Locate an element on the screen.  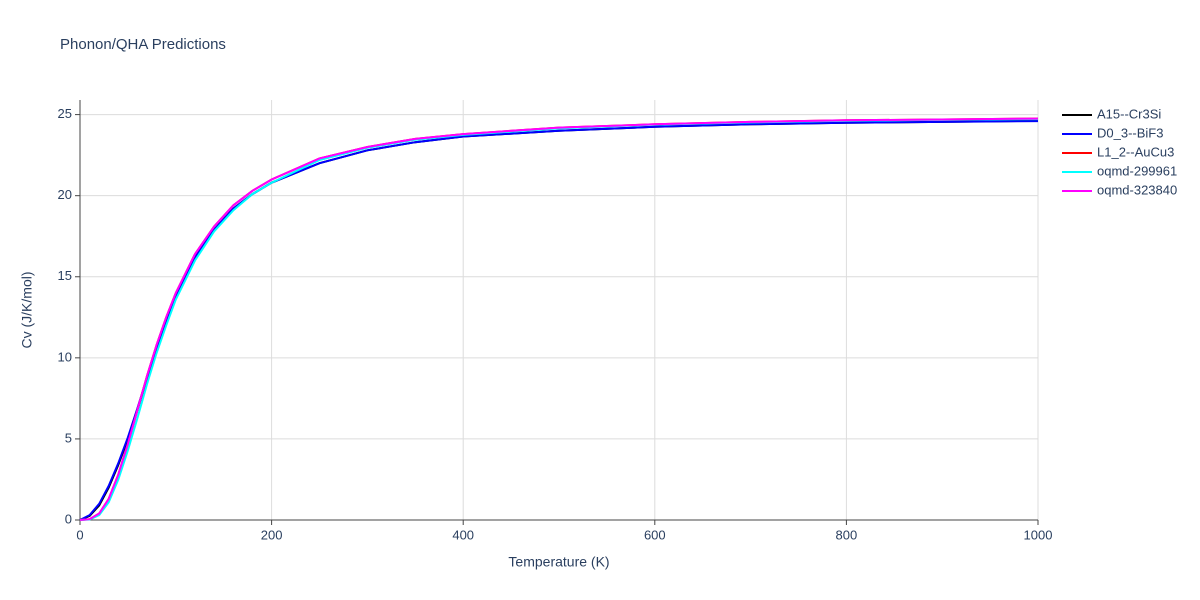
y-tick-label: 20 is located at coordinates (65, 194).